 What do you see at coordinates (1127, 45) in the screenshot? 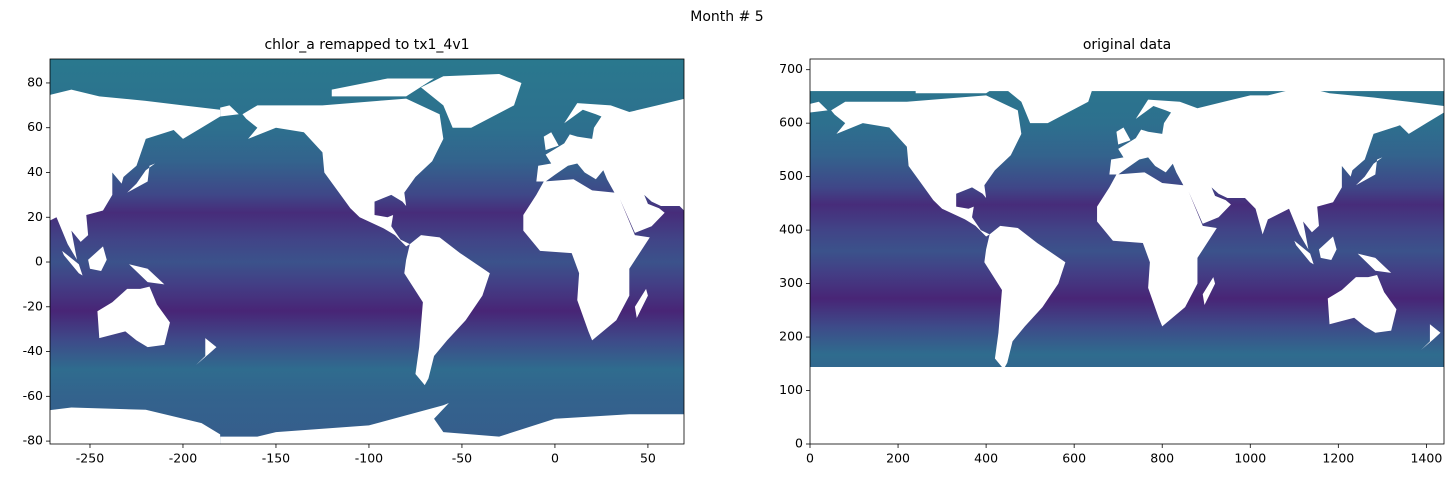
I see `axes-title: original data` at bounding box center [1127, 45].